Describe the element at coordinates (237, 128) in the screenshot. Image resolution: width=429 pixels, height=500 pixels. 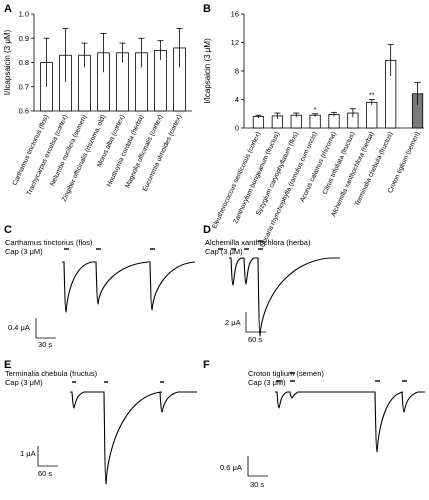
I see `y-tick-label: 0` at that location.